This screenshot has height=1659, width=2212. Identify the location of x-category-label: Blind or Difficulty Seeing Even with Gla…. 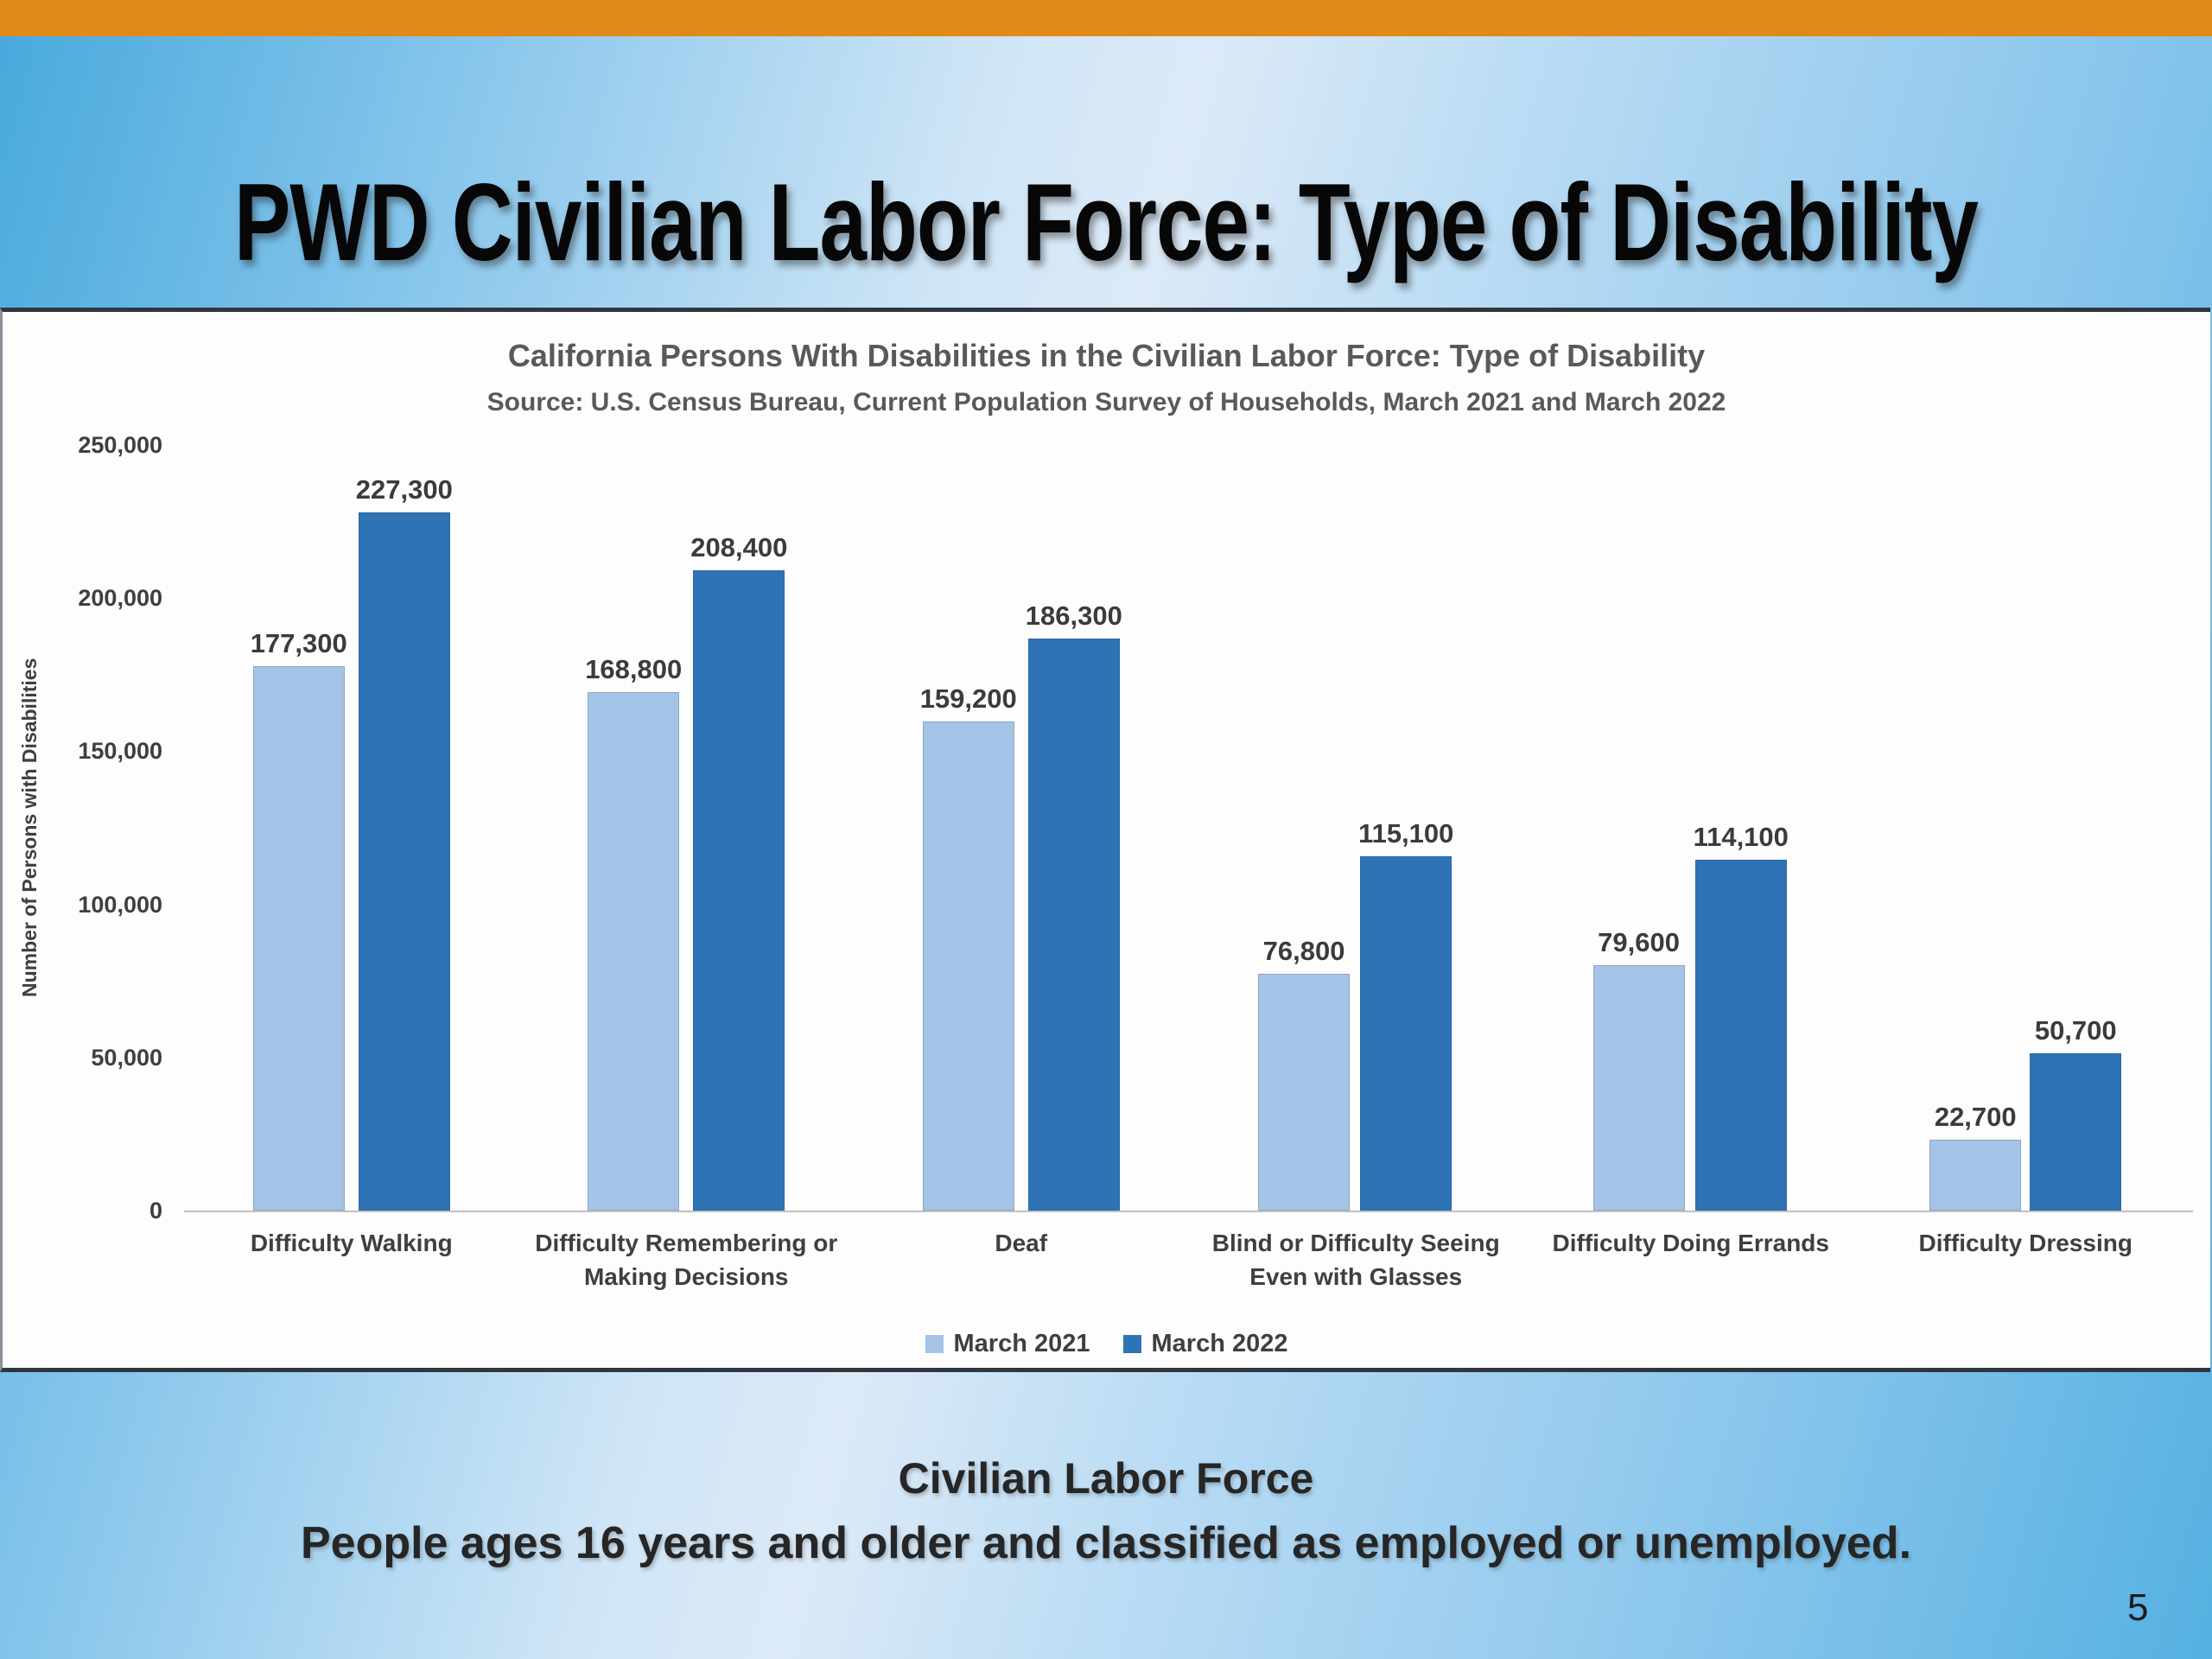
(1355, 1260).